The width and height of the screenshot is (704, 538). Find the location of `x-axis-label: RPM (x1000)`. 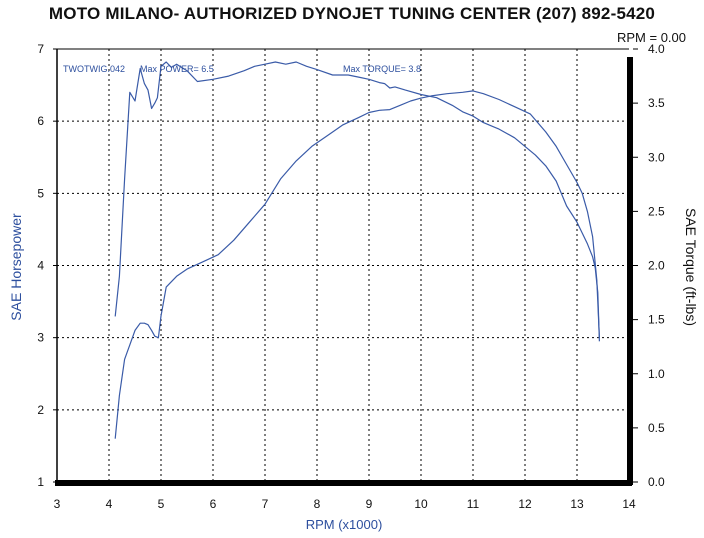

x-axis-label: RPM (x1000) is located at coordinates (344, 524).